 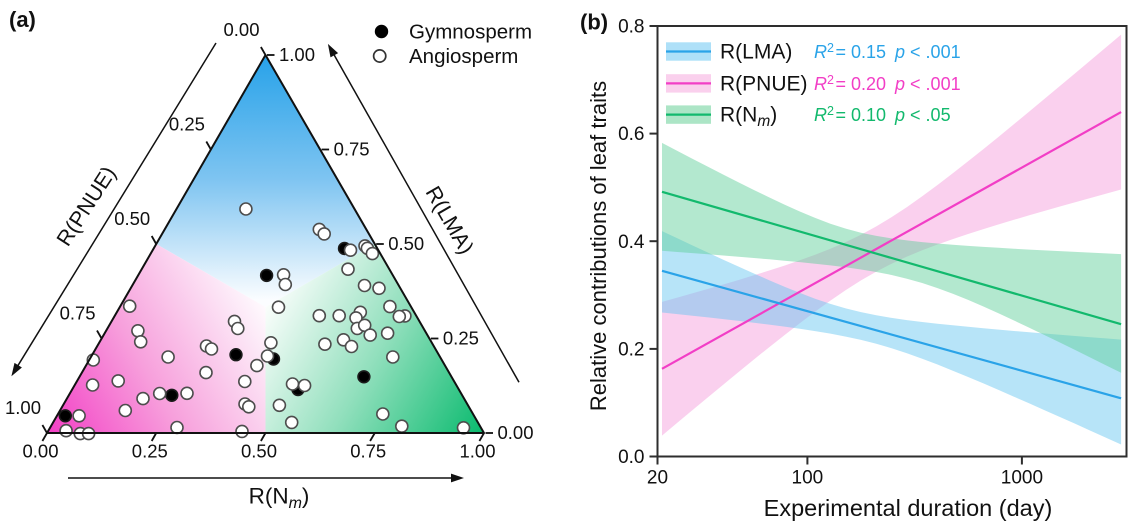 What do you see at coordinates (882, 114) in the screenshot?
I see `svg-text: R2 = 0.10 p < .05` at bounding box center [882, 114].